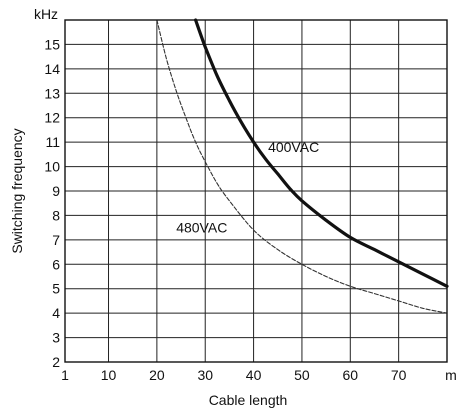 Image resolution: width=458 pixels, height=412 pixels. I want to click on y-tick-label: 13, so click(52, 93).